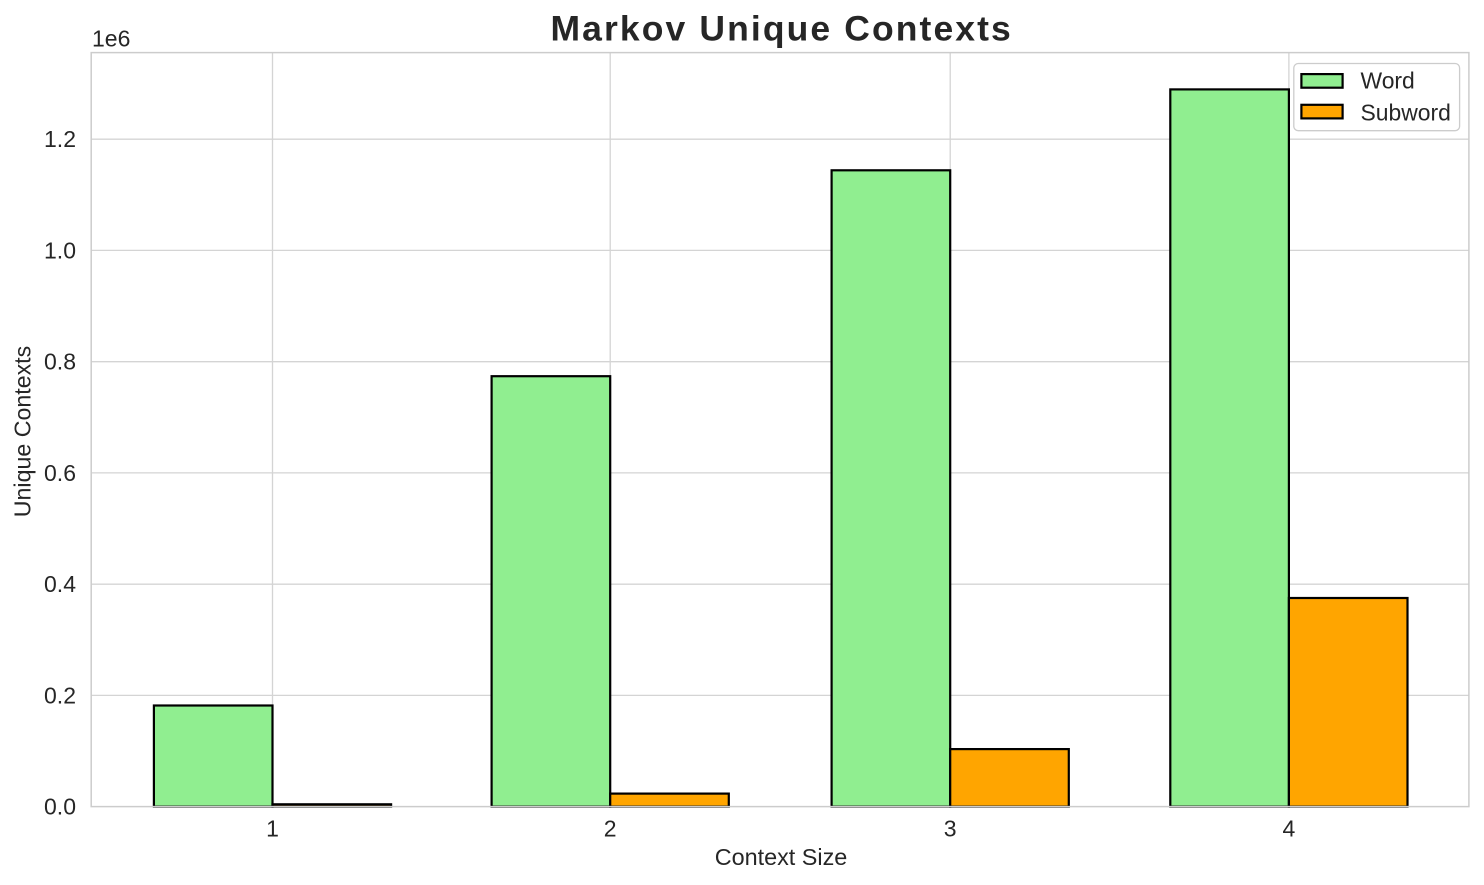 This screenshot has width=1484, height=885. What do you see at coordinates (60, 473) in the screenshot?
I see `svg-text: 0.6` at bounding box center [60, 473].